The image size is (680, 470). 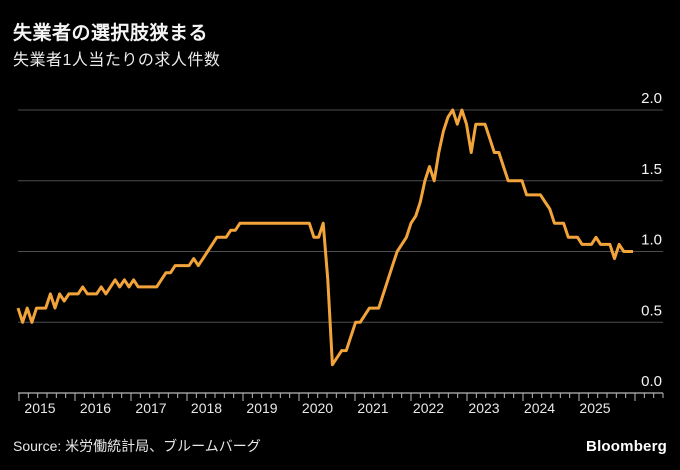 I want to click on chart-title: 失業者の選択肢狭まる, so click(x=111, y=33).